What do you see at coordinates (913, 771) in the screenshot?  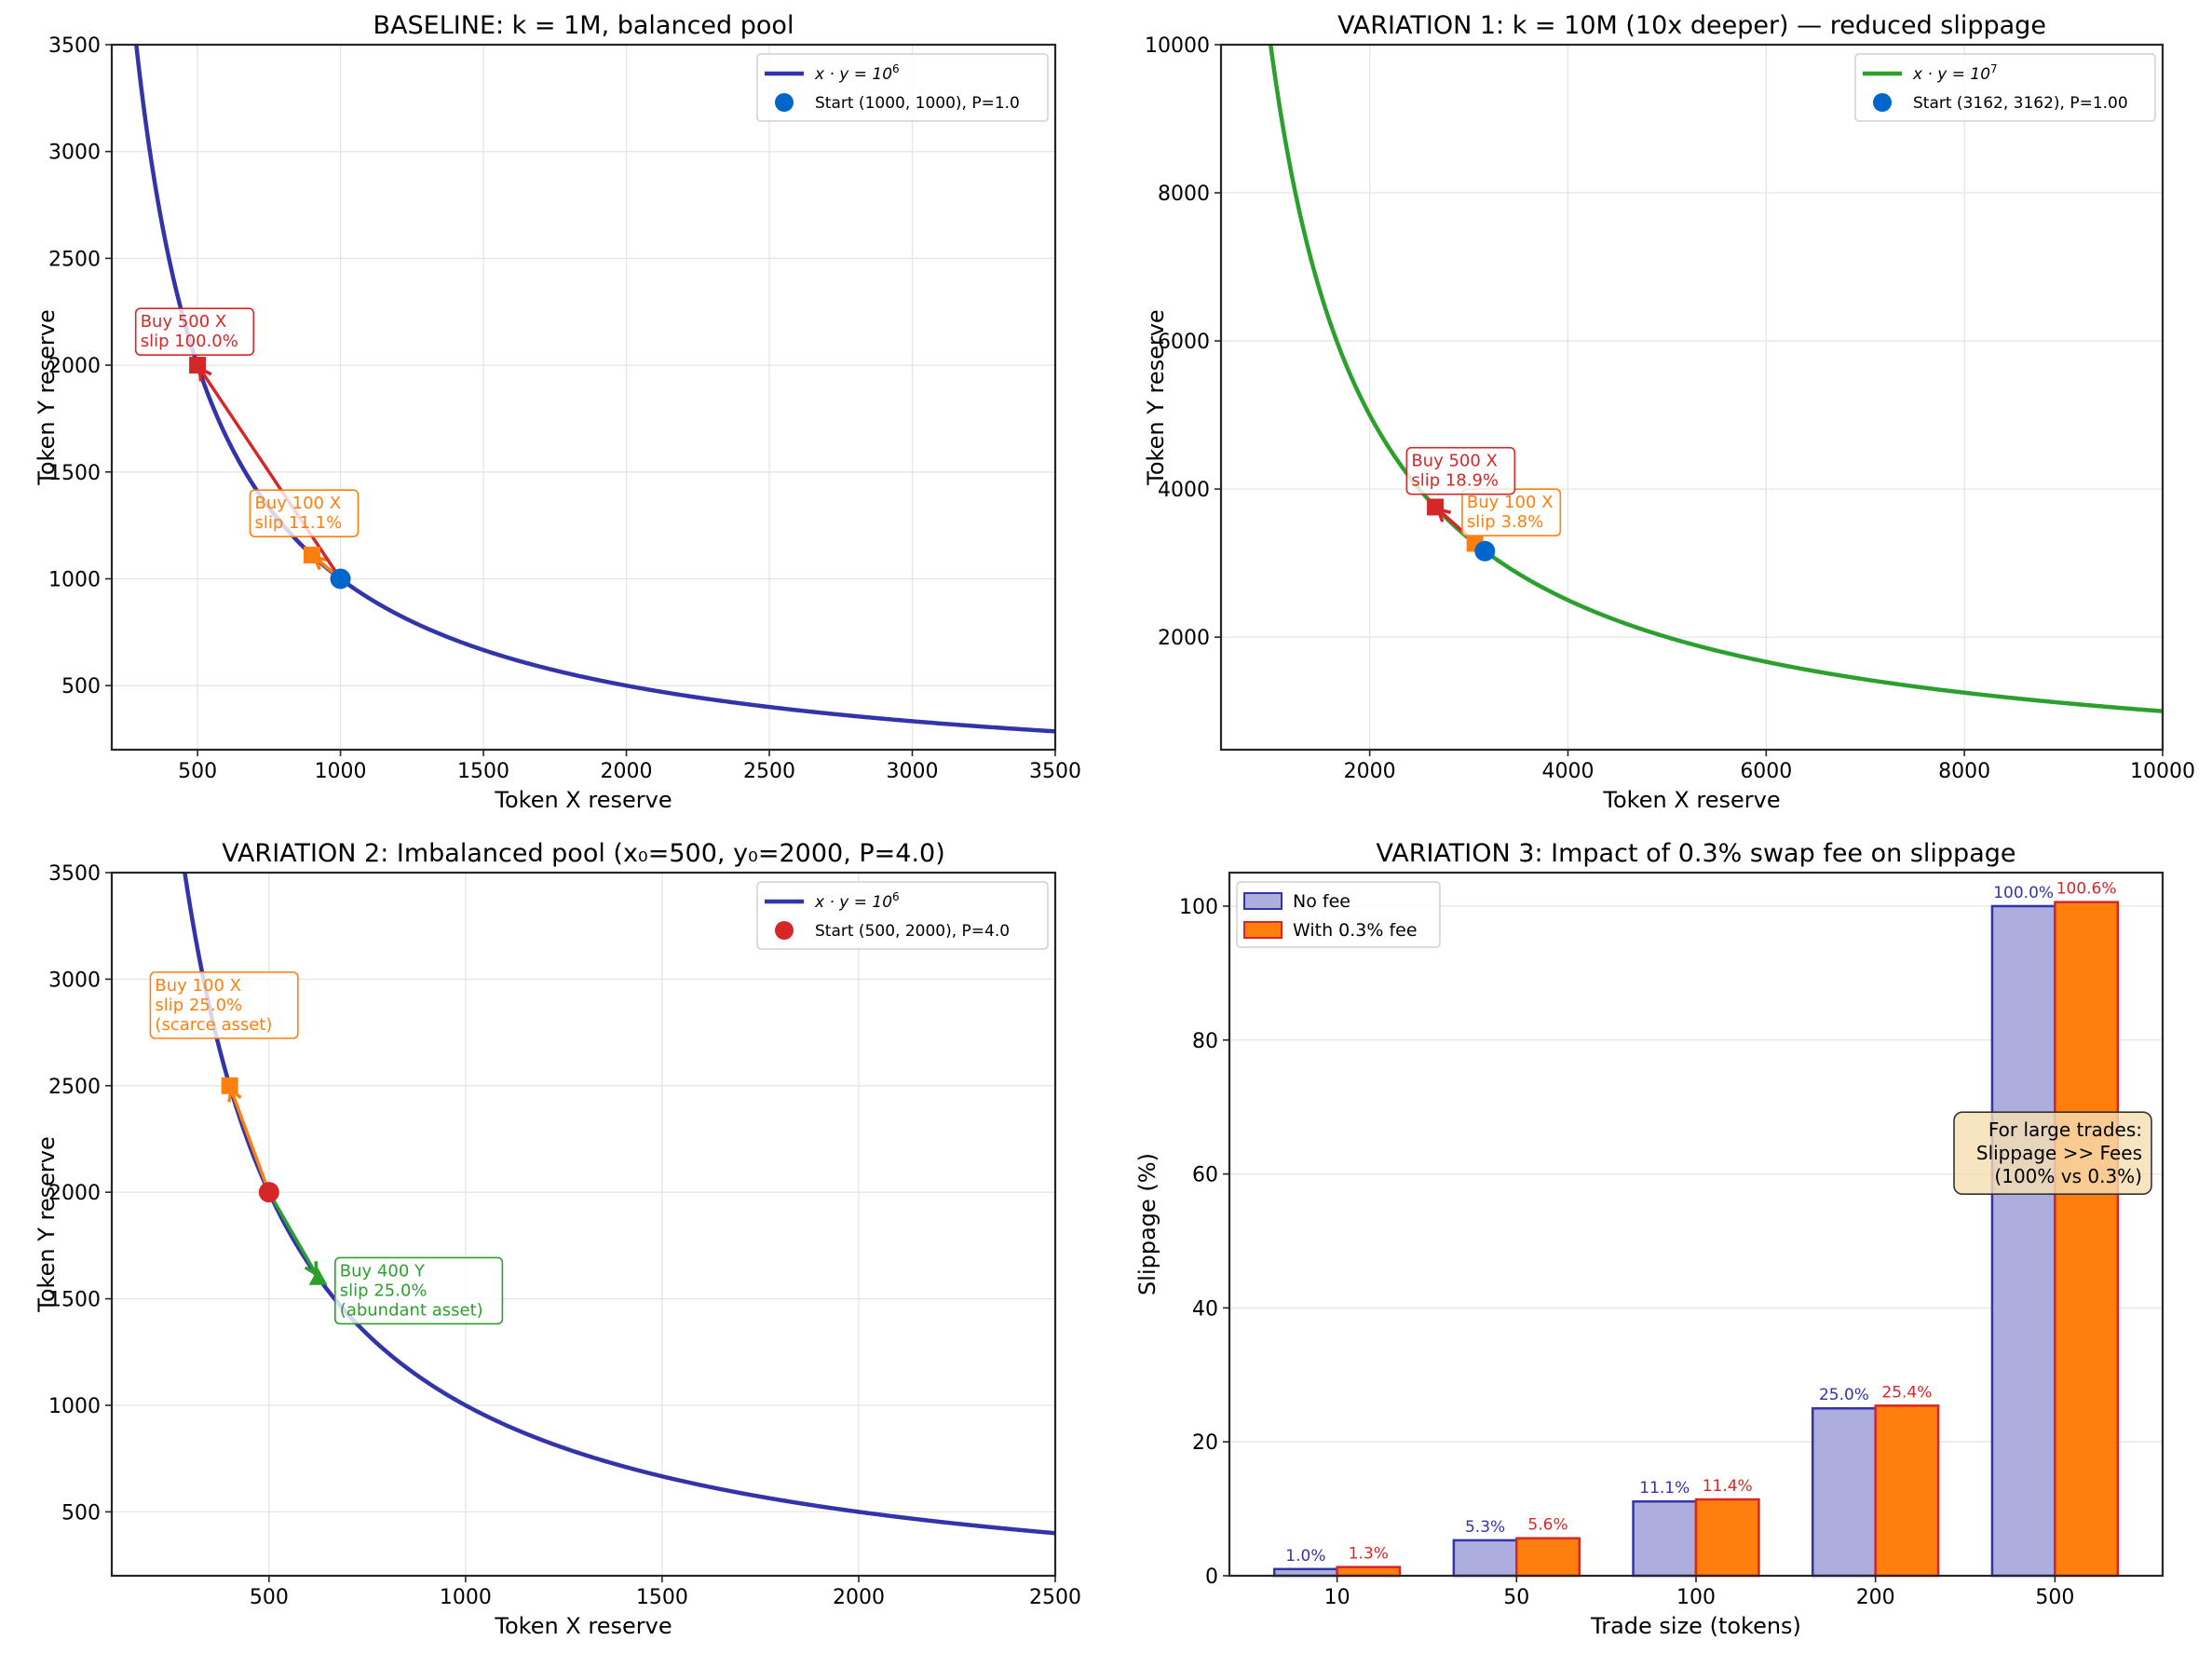 I see `x-tick-label: 3000` at bounding box center [913, 771].